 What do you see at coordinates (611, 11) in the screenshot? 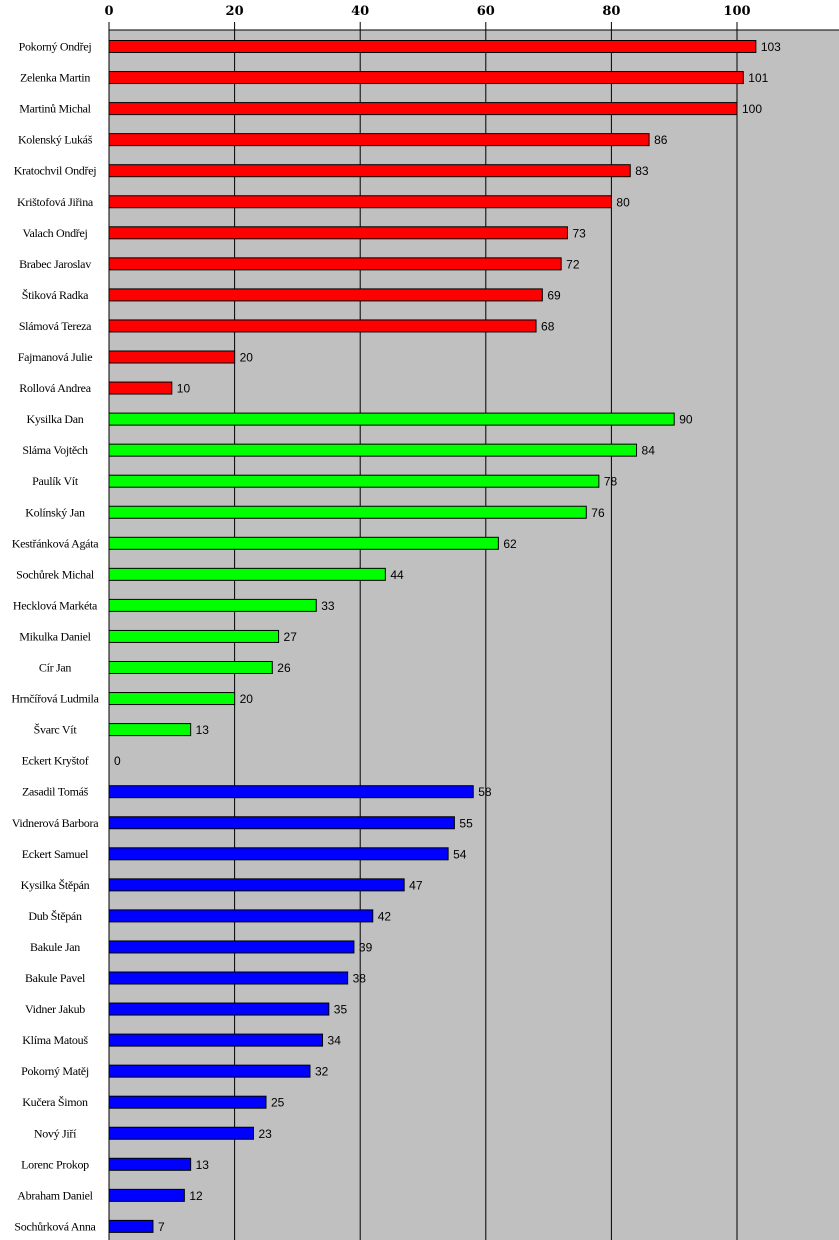
I see `x-tick-label: 80` at bounding box center [611, 11].